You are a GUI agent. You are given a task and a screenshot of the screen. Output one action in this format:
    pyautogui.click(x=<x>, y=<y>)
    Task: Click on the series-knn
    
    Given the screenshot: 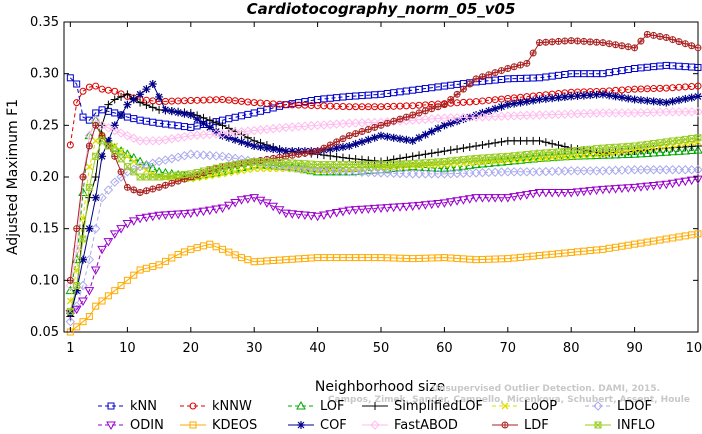 What is the action you would take?
    pyautogui.click(x=384, y=96)
    